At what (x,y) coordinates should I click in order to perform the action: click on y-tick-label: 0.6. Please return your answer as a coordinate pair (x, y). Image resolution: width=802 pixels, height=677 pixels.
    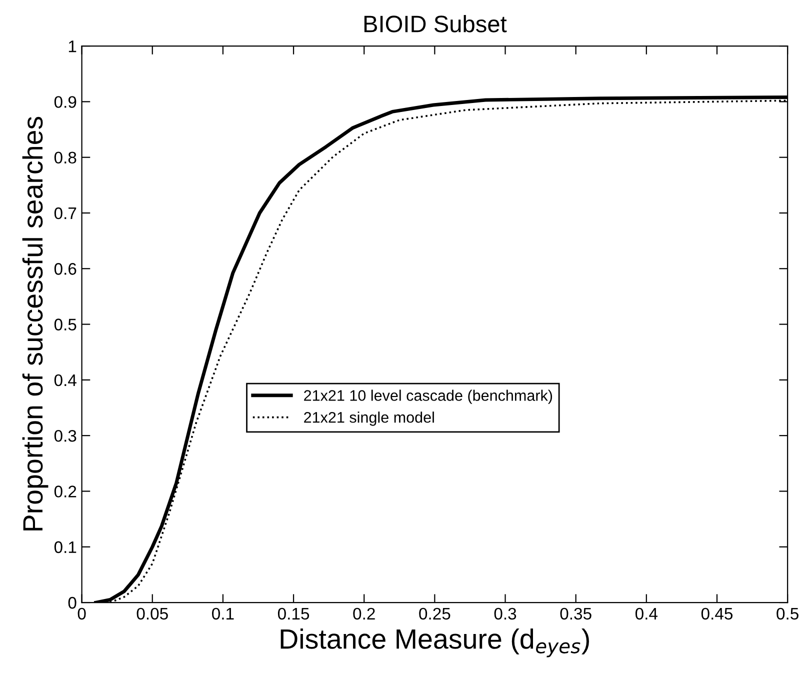
    Looking at the image, I should click on (65, 269).